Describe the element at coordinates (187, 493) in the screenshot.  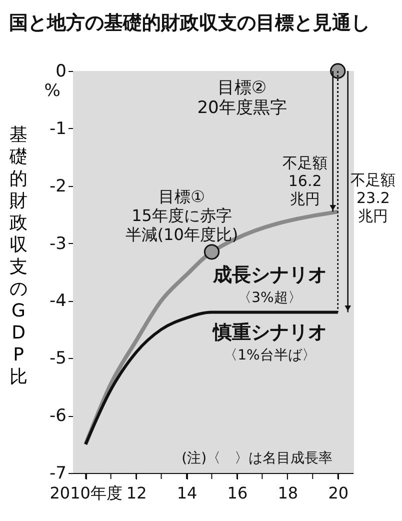
I see `x-tick-label: 14` at that location.